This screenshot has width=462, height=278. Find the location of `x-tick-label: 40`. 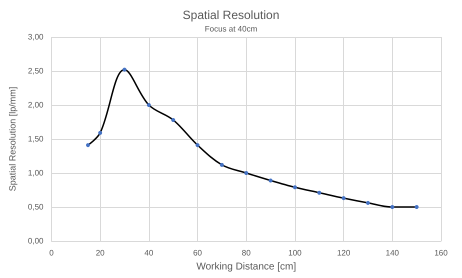

x-tick-label: 40 is located at coordinates (149, 253).